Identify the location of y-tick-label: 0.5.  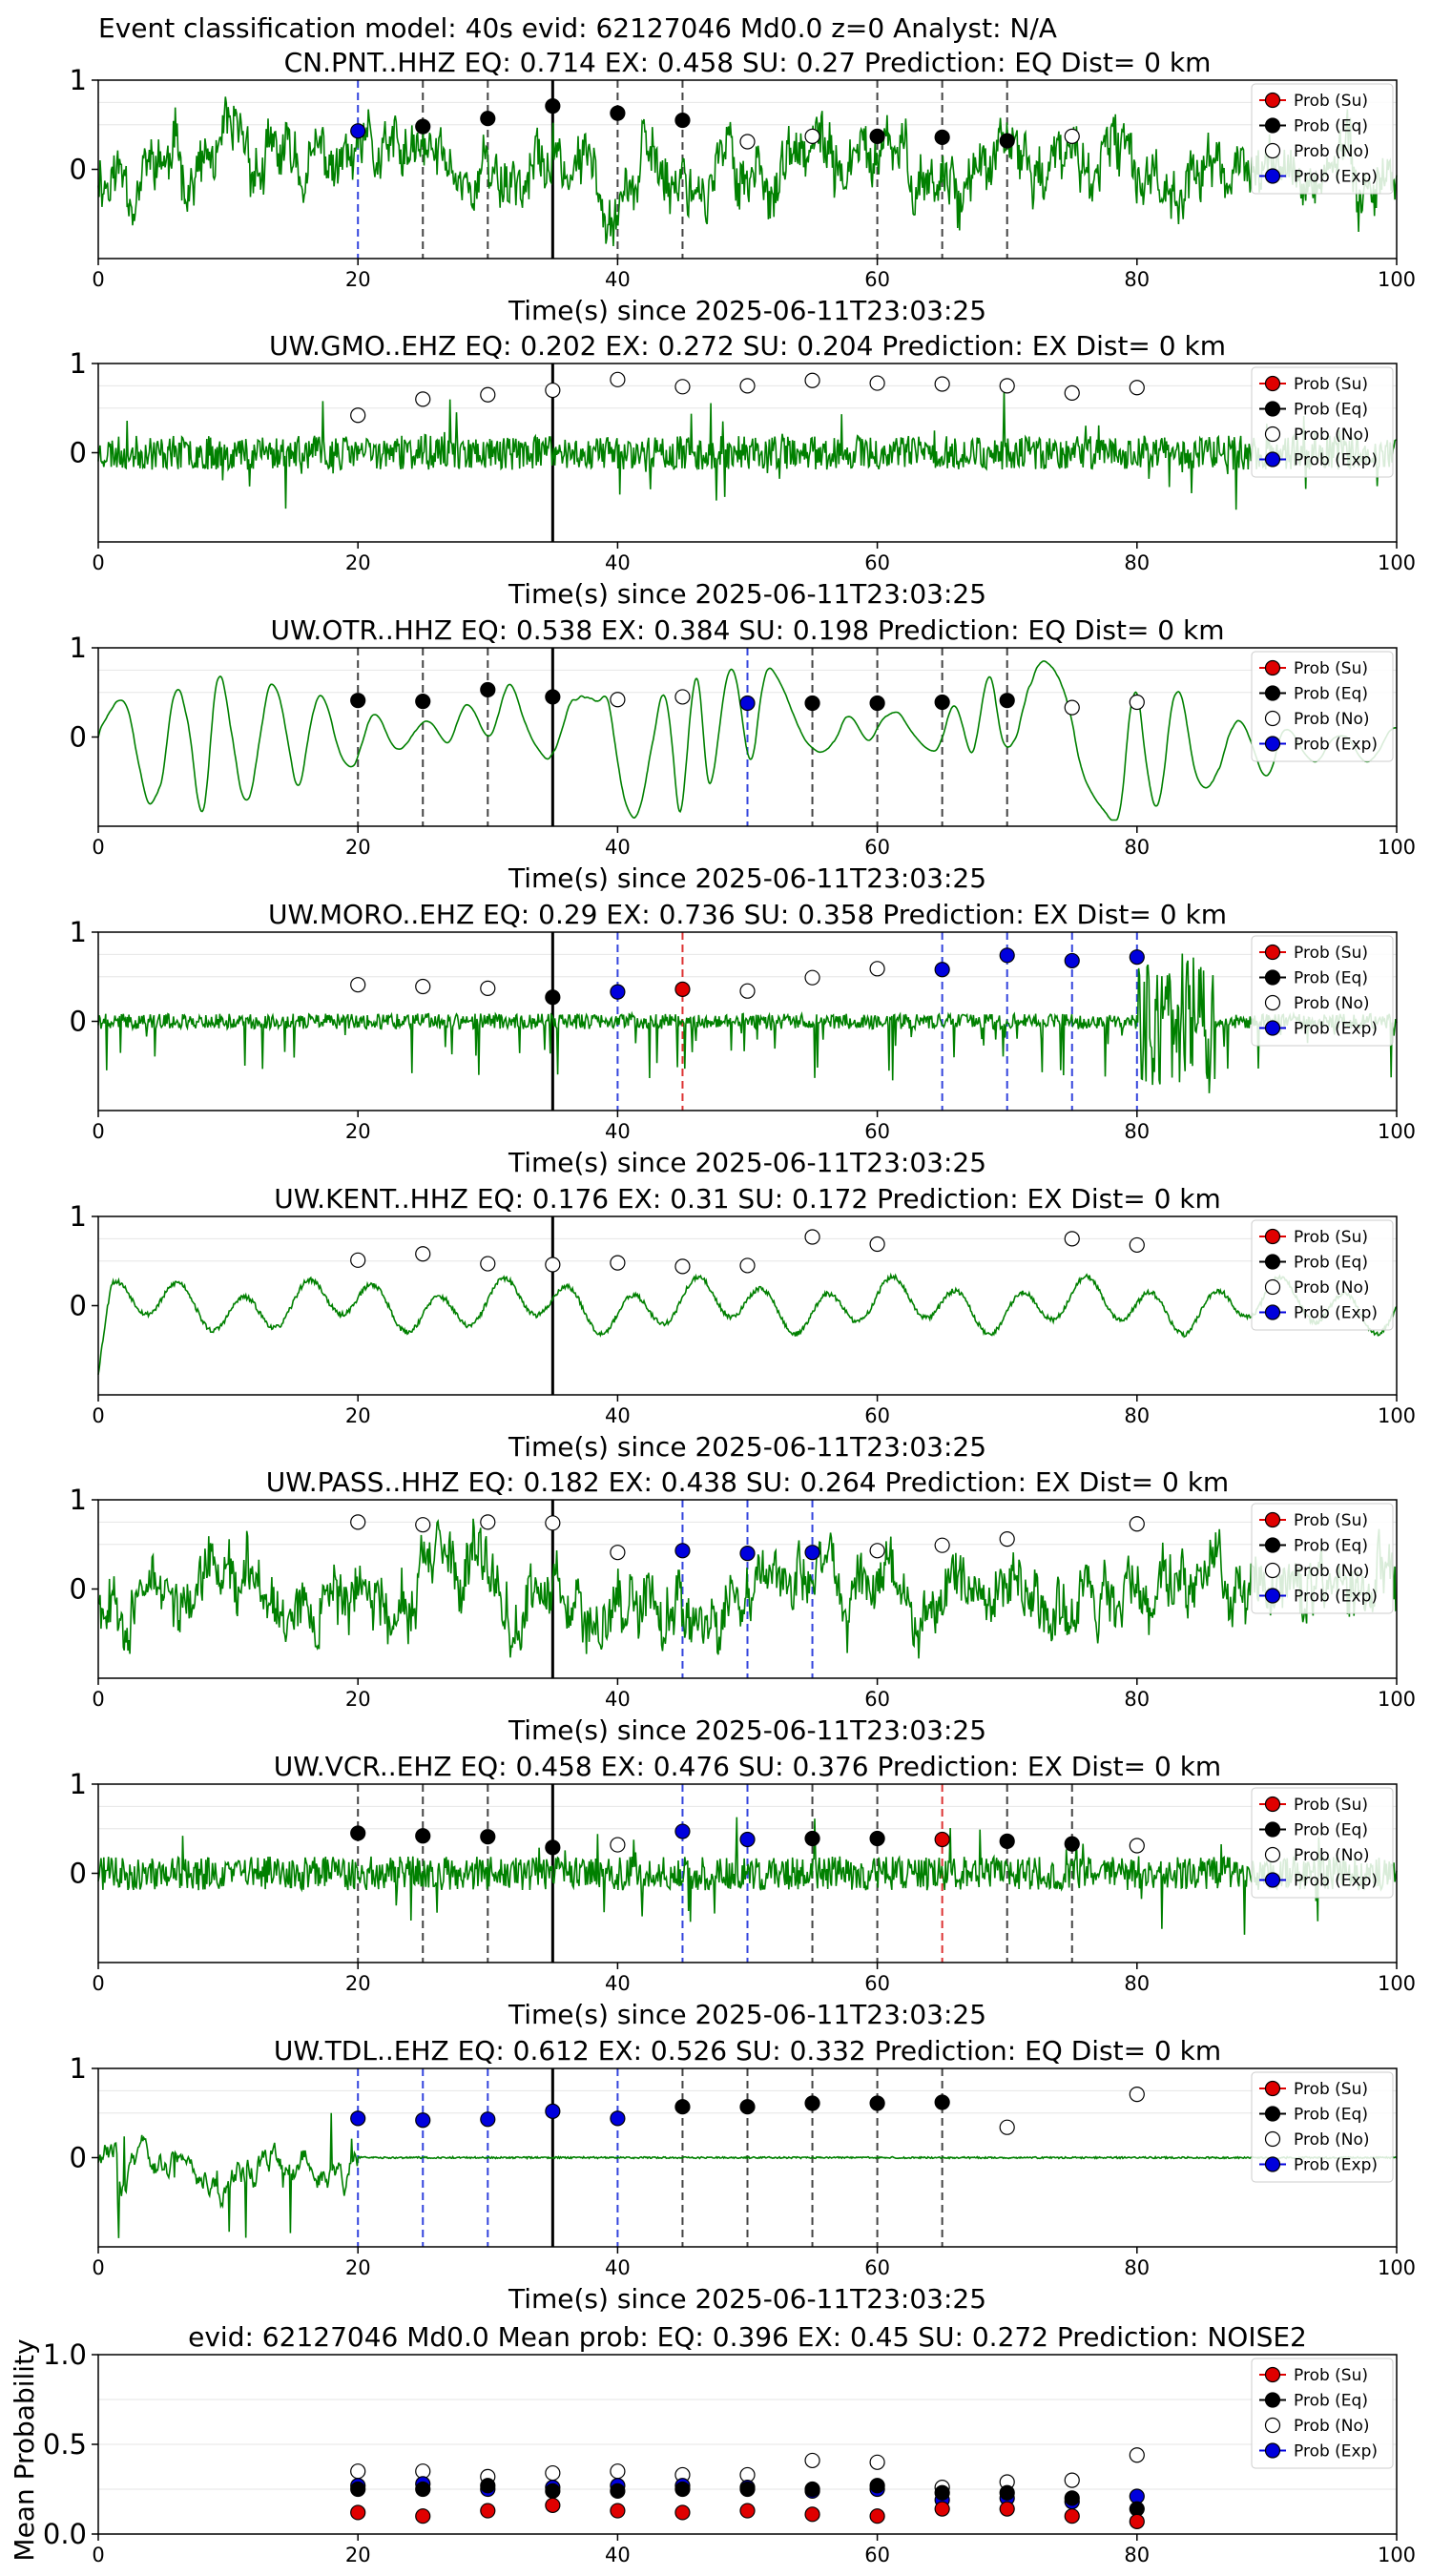
(65, 2444).